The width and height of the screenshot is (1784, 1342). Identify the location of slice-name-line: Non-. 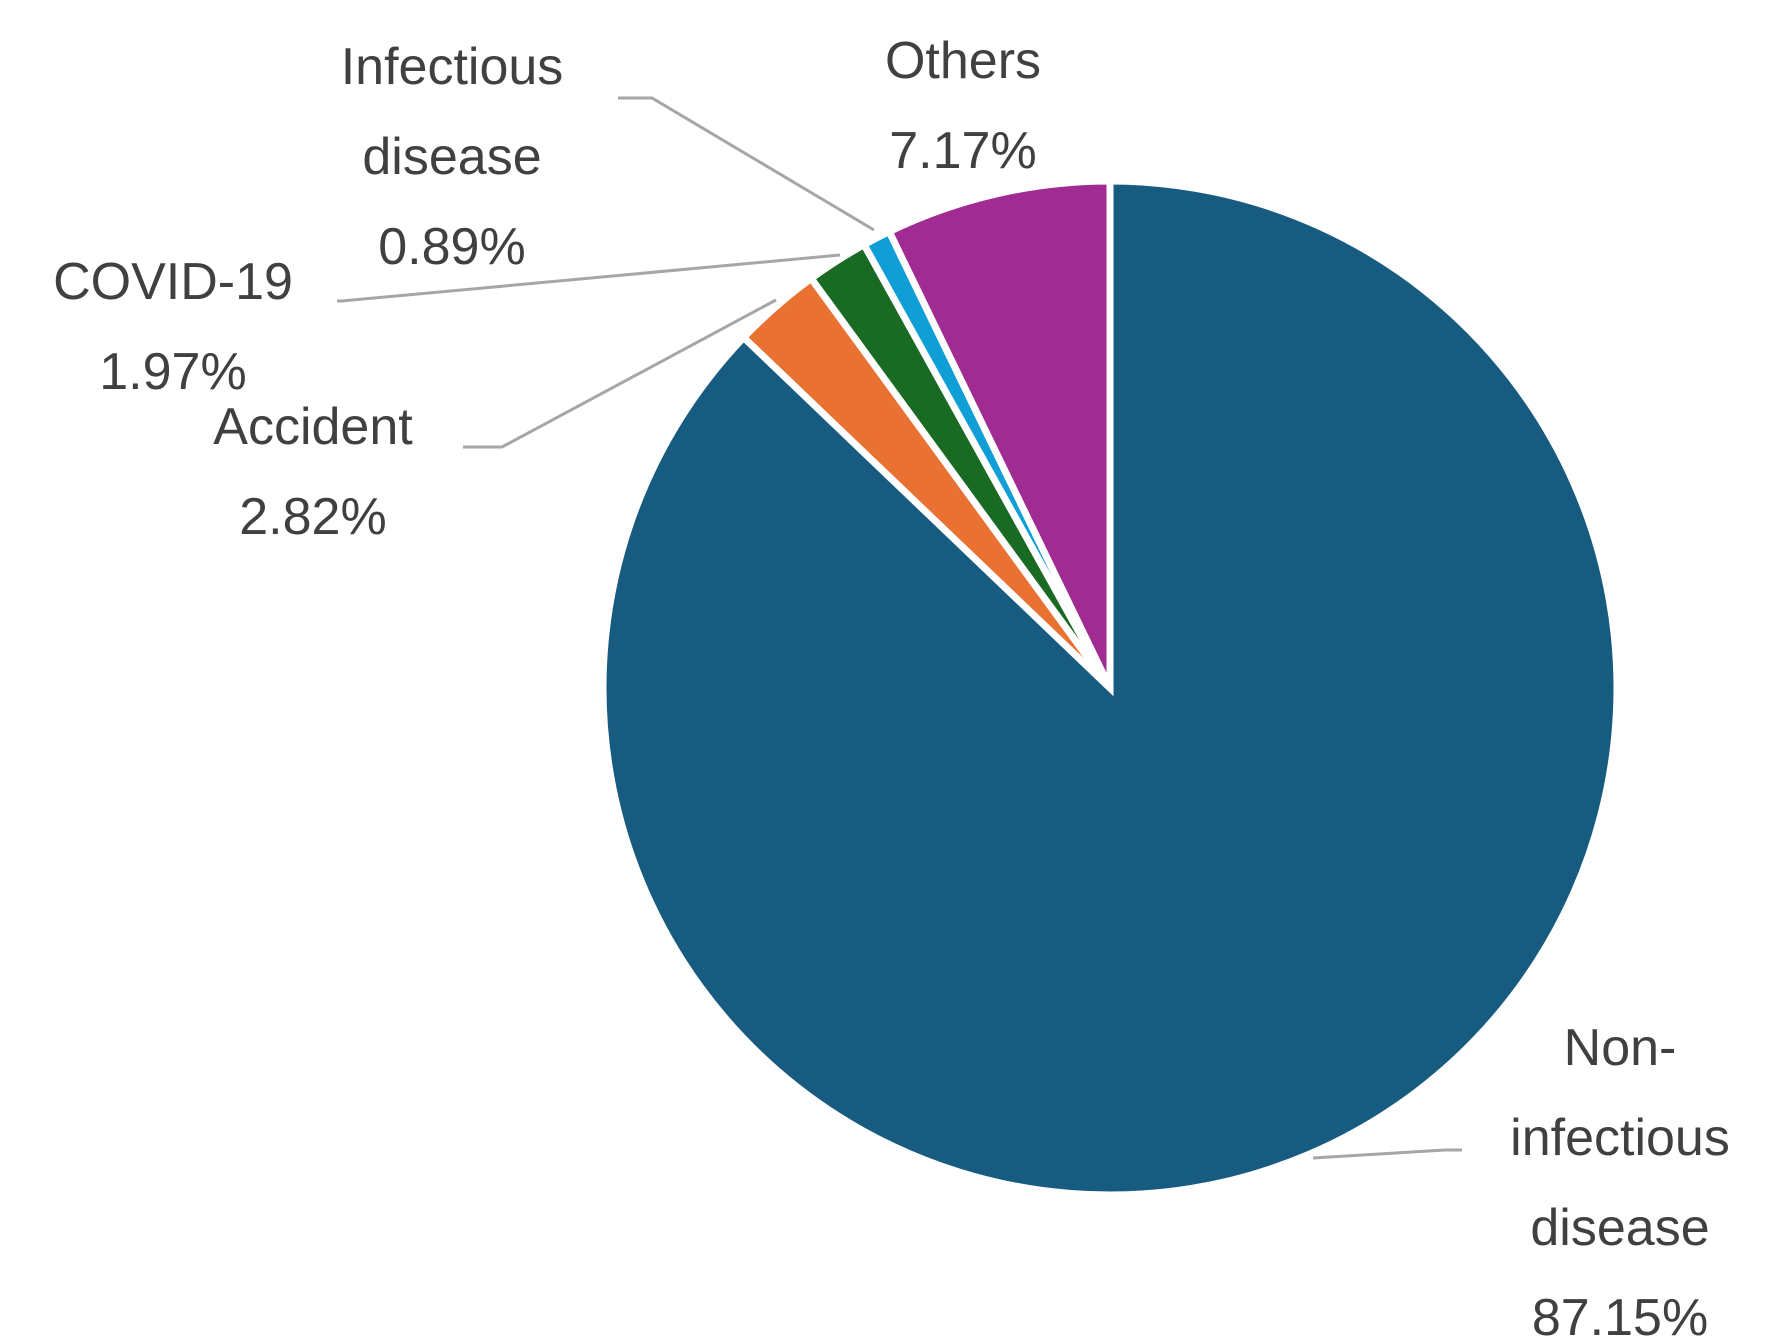
(1620, 1048).